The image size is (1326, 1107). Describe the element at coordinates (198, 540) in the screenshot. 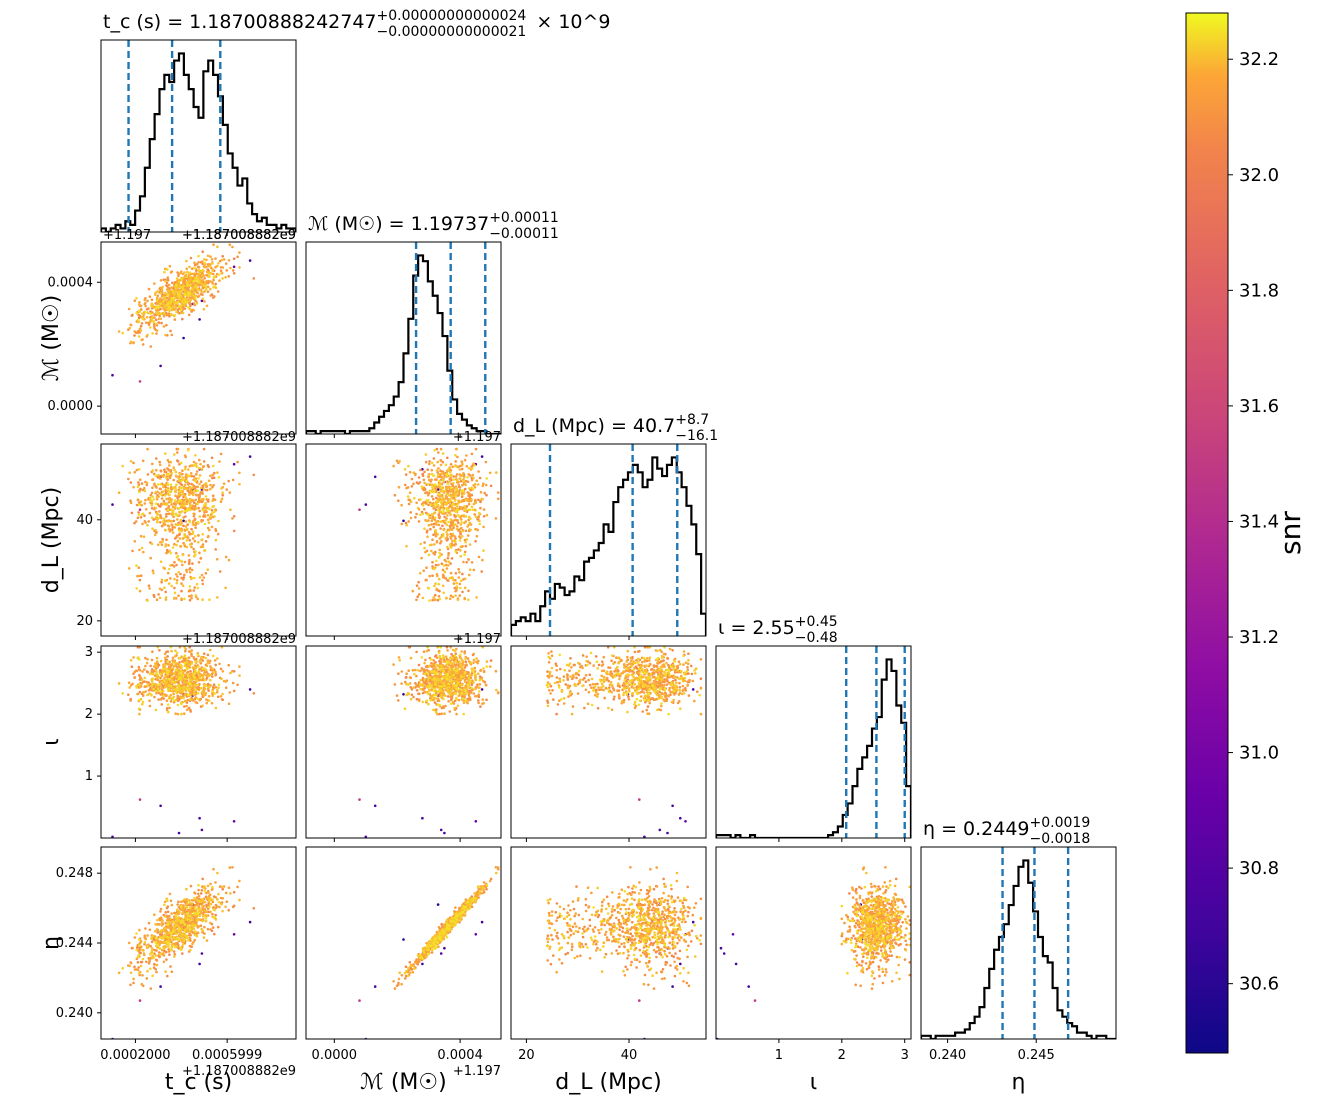

I see `panel-frame` at that location.